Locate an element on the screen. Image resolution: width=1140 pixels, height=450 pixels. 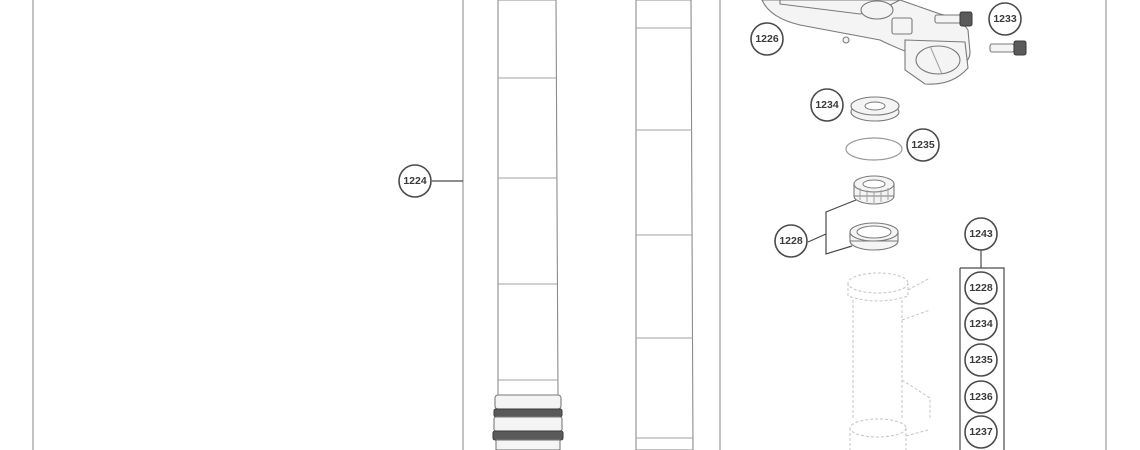
callout-label: 1236 is located at coordinates (981, 397).